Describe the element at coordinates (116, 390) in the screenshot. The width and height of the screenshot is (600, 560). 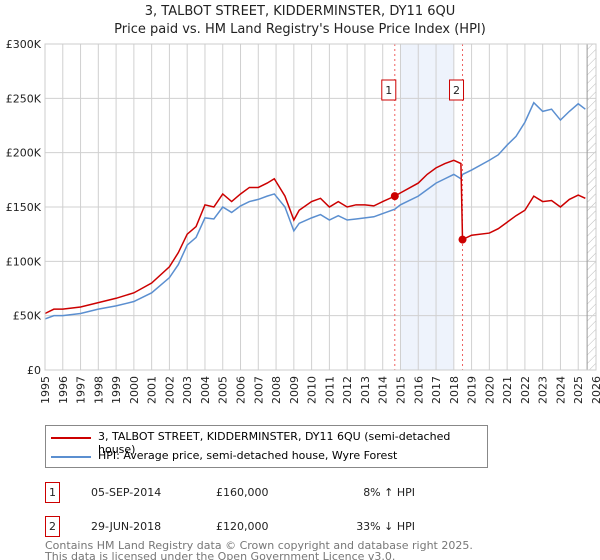
I see `x-tick-label: 1999` at that location.